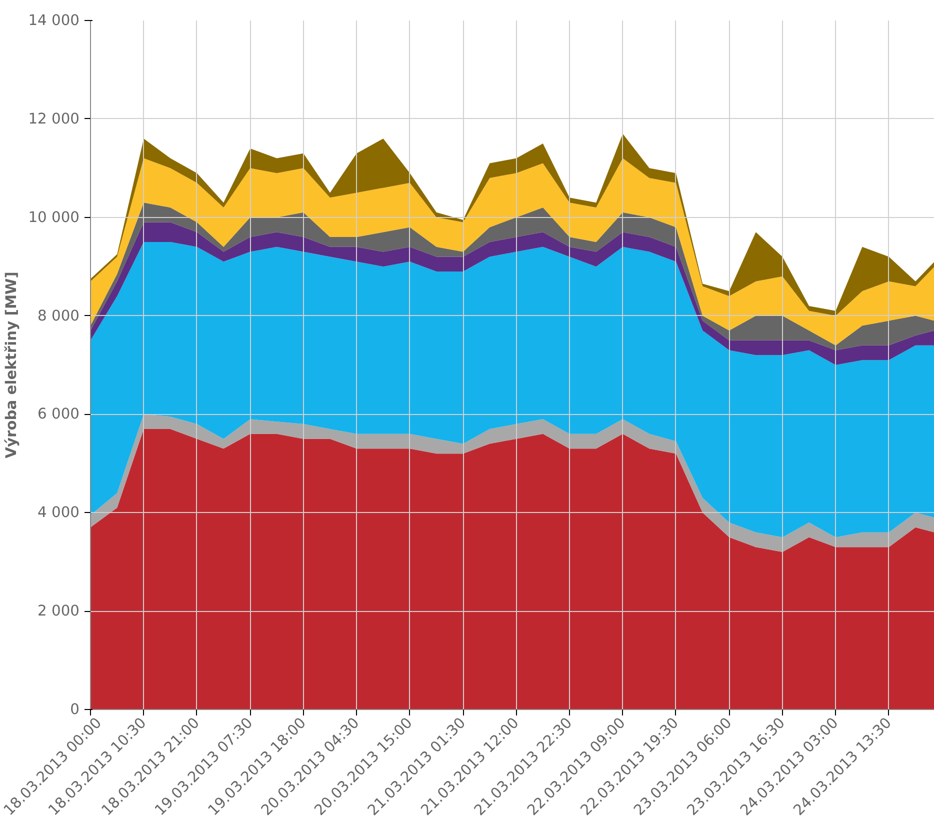 The image size is (934, 828). I want to click on y-tick-label: 2 000, so click(59, 611).